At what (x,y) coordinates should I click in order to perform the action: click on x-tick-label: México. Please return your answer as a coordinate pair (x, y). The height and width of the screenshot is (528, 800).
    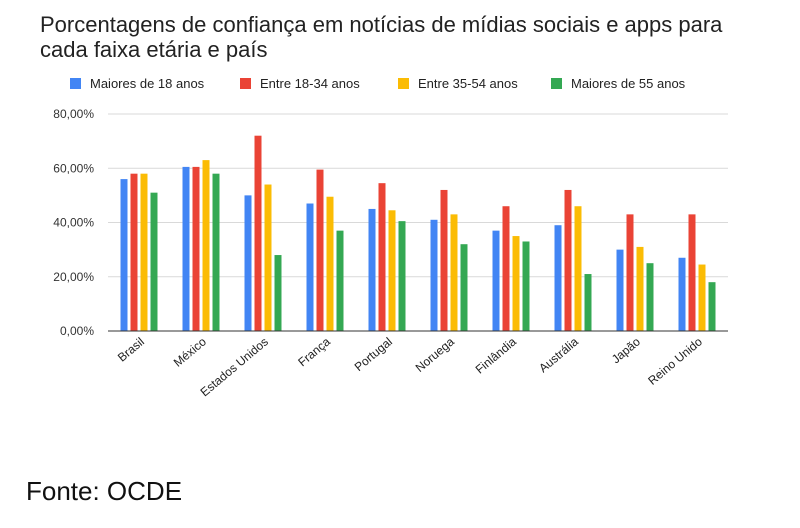
    Looking at the image, I should click on (190, 351).